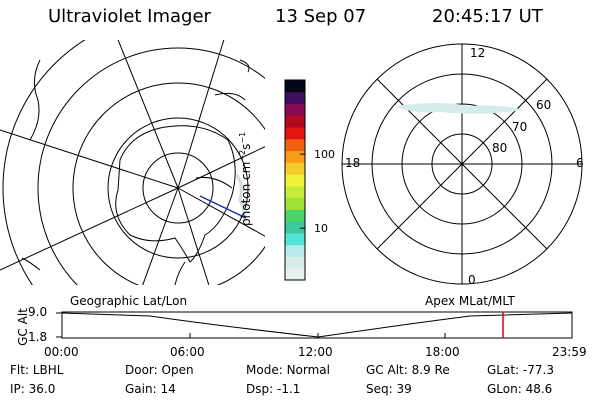  What do you see at coordinates (37, 370) in the screenshot?
I see `info-flt: Flt: LBHL` at bounding box center [37, 370].